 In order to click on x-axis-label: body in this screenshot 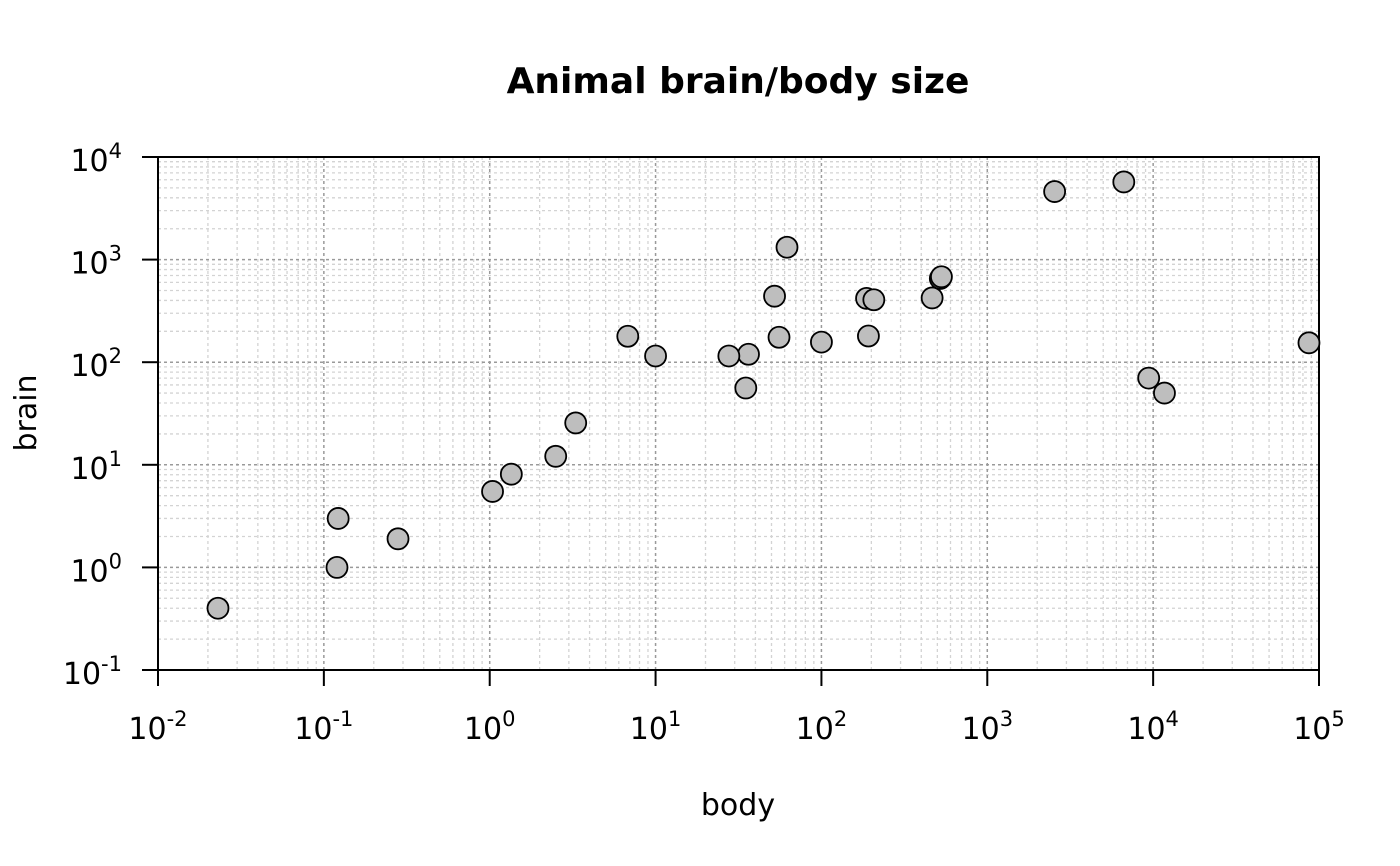, I will do `click(738, 805)`.